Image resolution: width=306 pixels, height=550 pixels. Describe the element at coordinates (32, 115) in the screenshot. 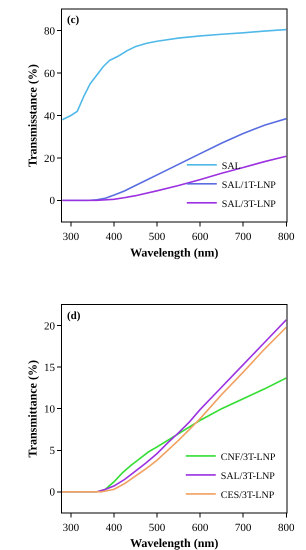

I see `y-axis-title: Transmisstance (%)` at that location.